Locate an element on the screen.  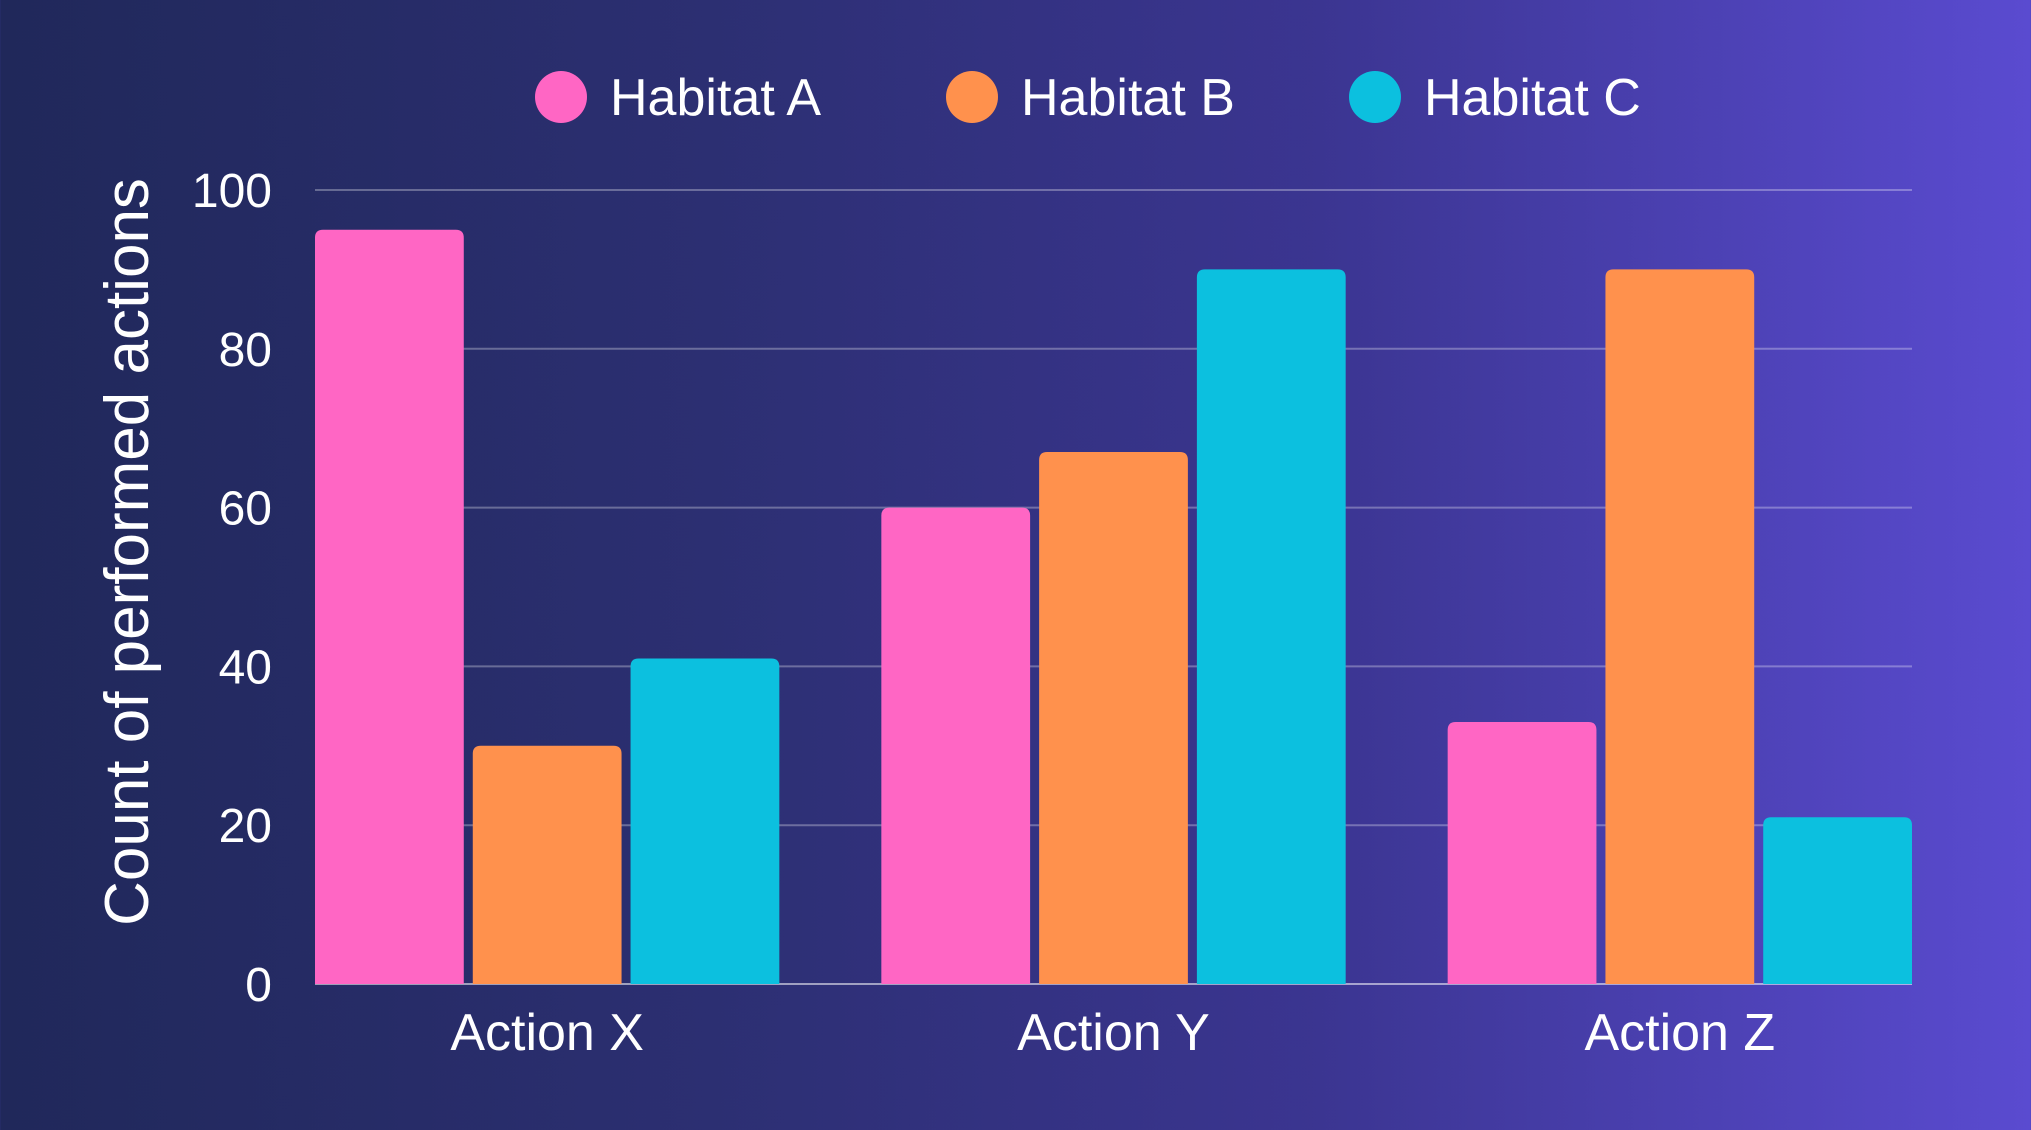
bar-habitat-a-action-y is located at coordinates (956, 745).